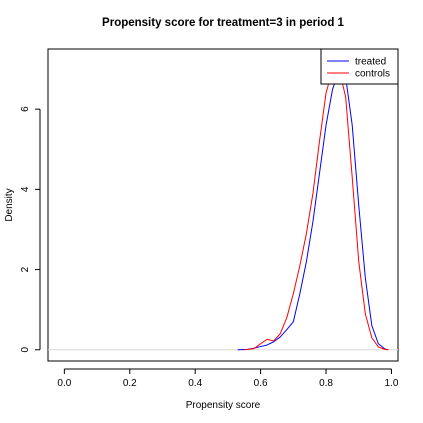  Describe the element at coordinates (30, 229) in the screenshot. I see `y-axis: 0 2 4 6` at that location.